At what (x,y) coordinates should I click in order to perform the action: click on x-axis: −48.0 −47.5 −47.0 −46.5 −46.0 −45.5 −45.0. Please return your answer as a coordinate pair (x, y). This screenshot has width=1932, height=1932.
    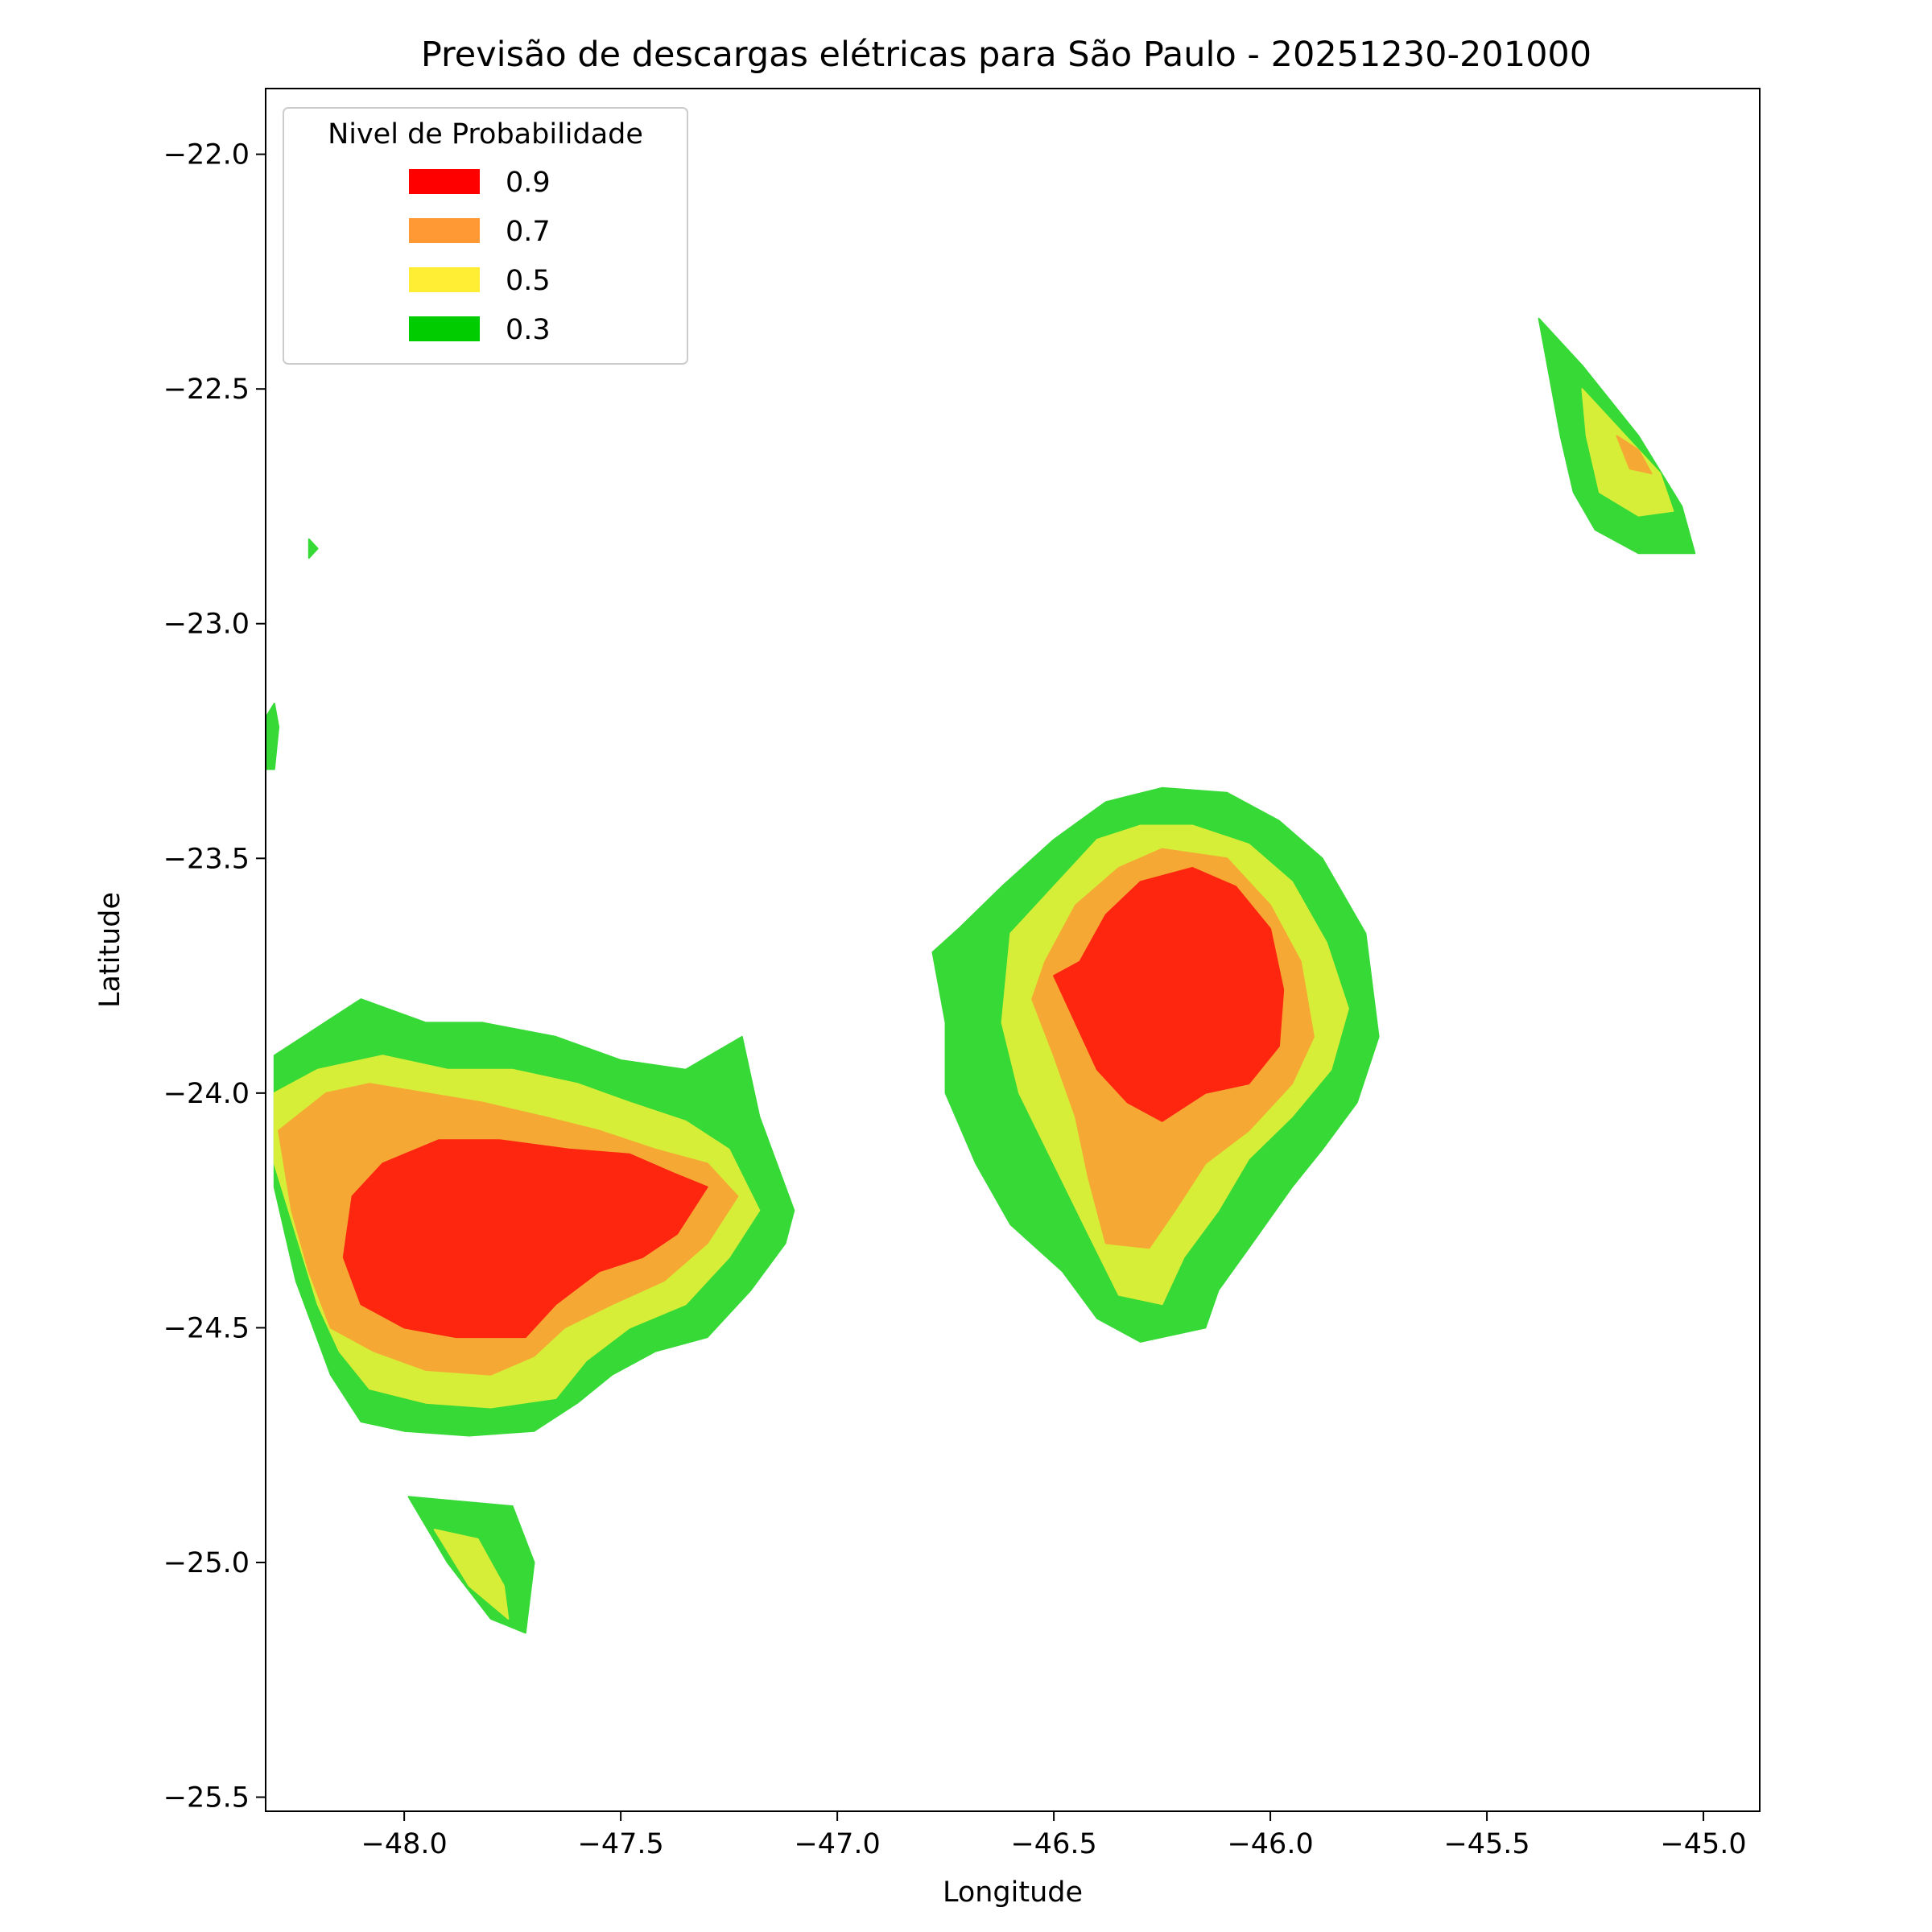
    Looking at the image, I should click on (1054, 1835).